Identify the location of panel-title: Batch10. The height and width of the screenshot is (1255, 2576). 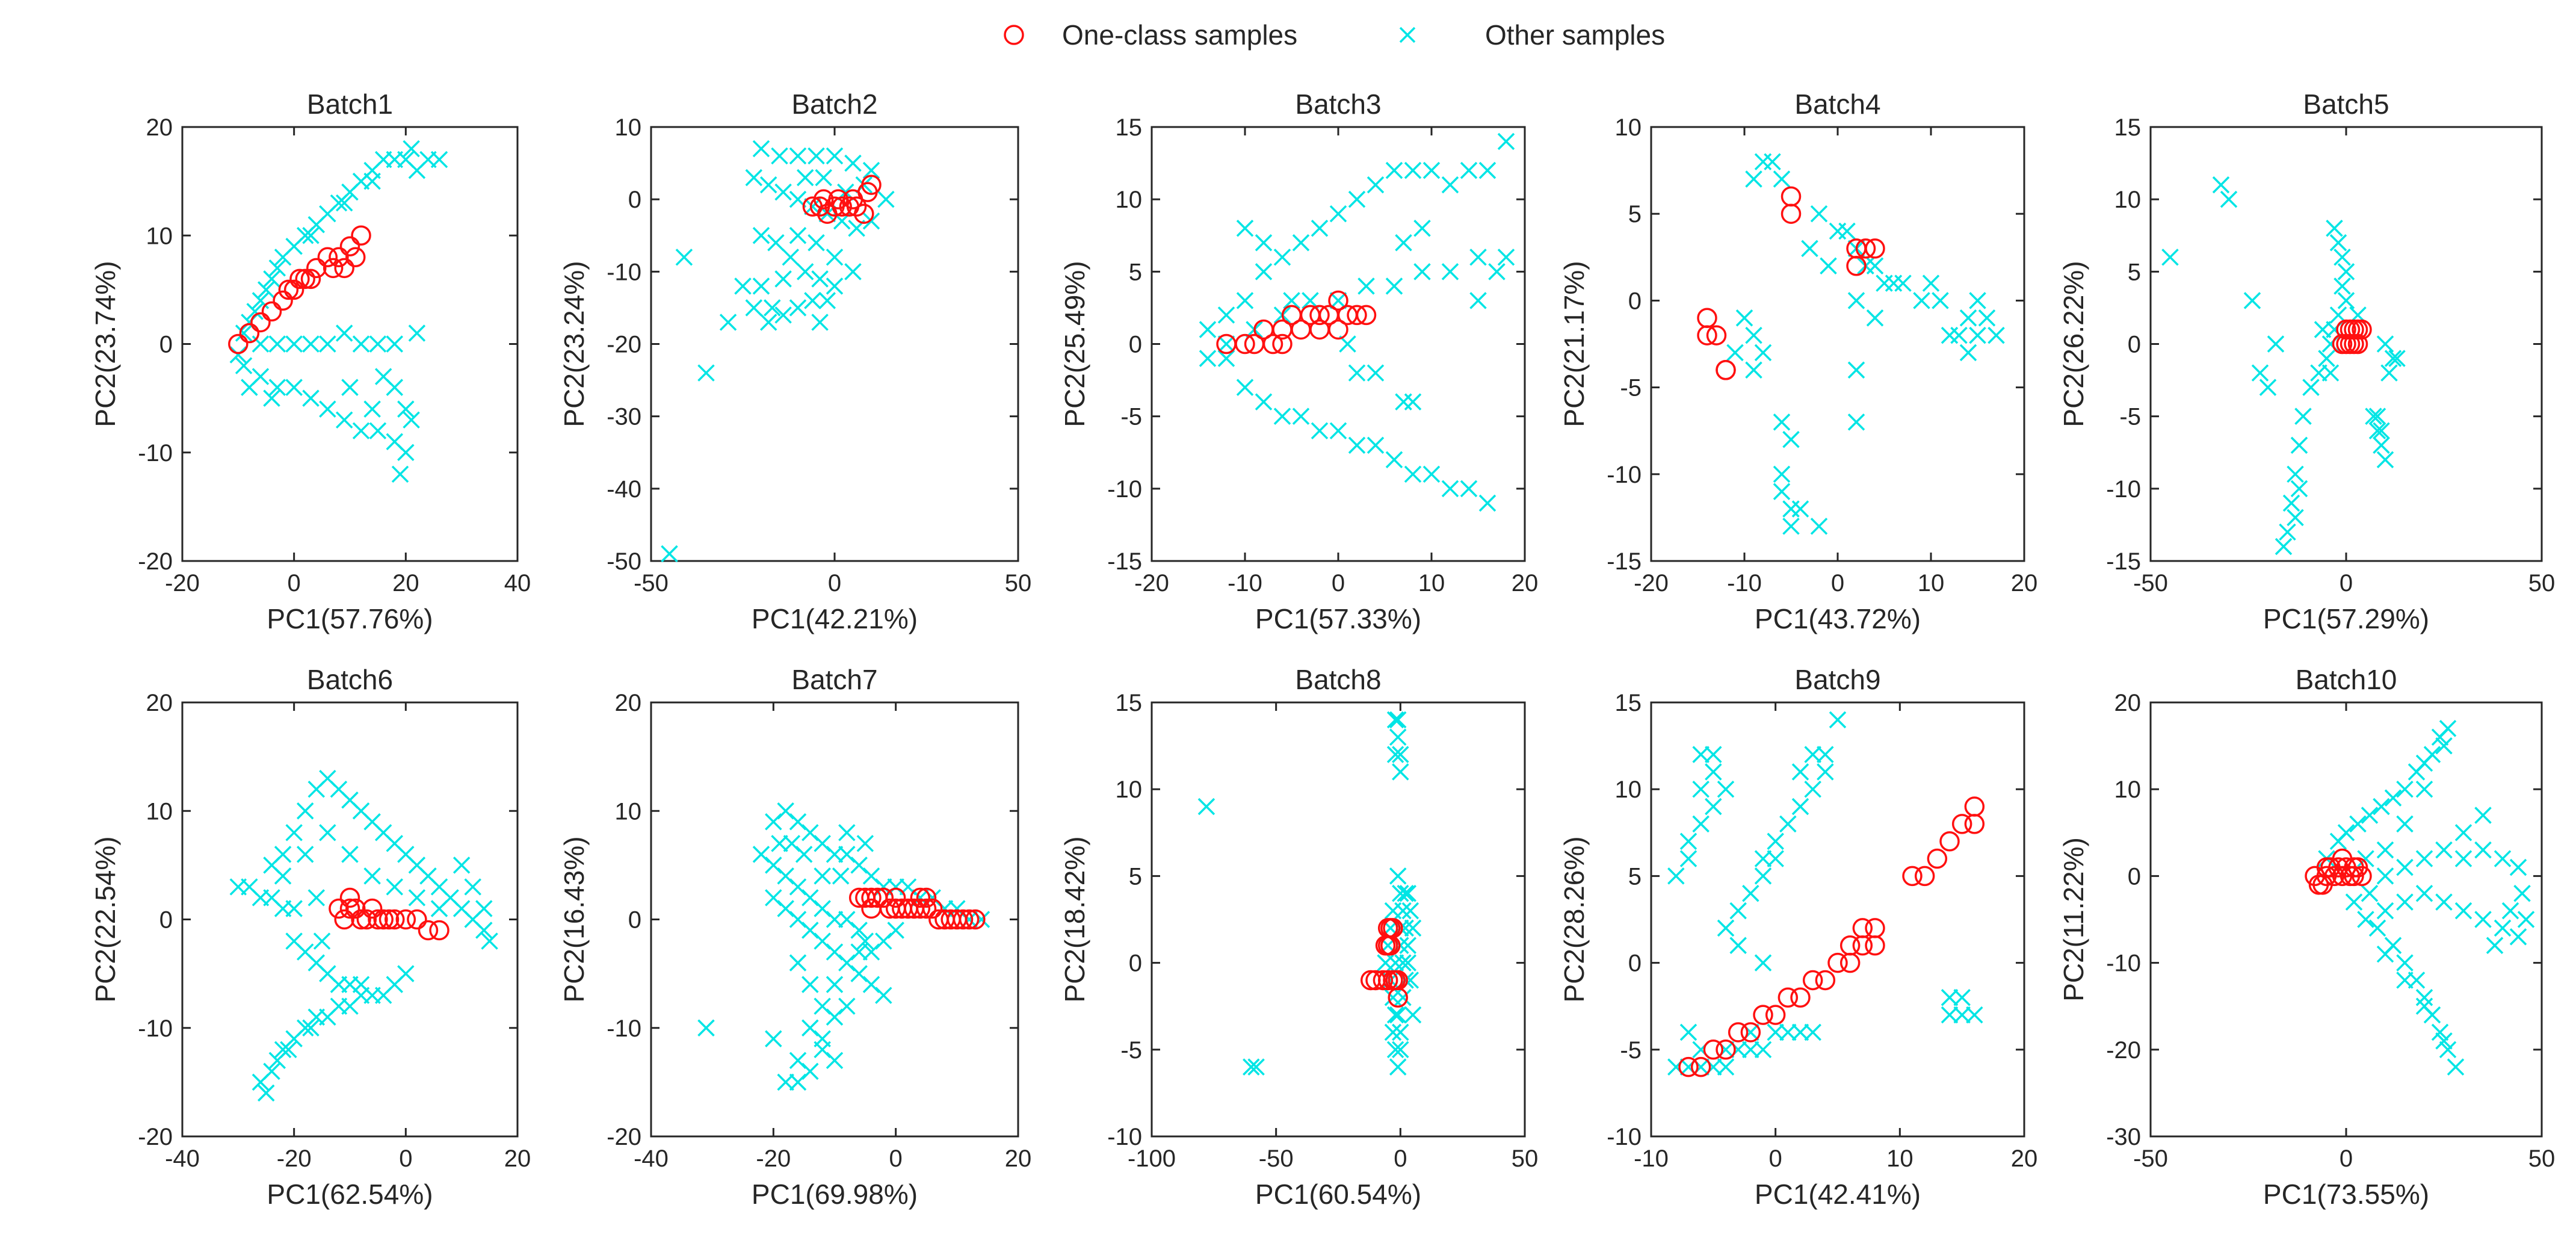
(2346, 680).